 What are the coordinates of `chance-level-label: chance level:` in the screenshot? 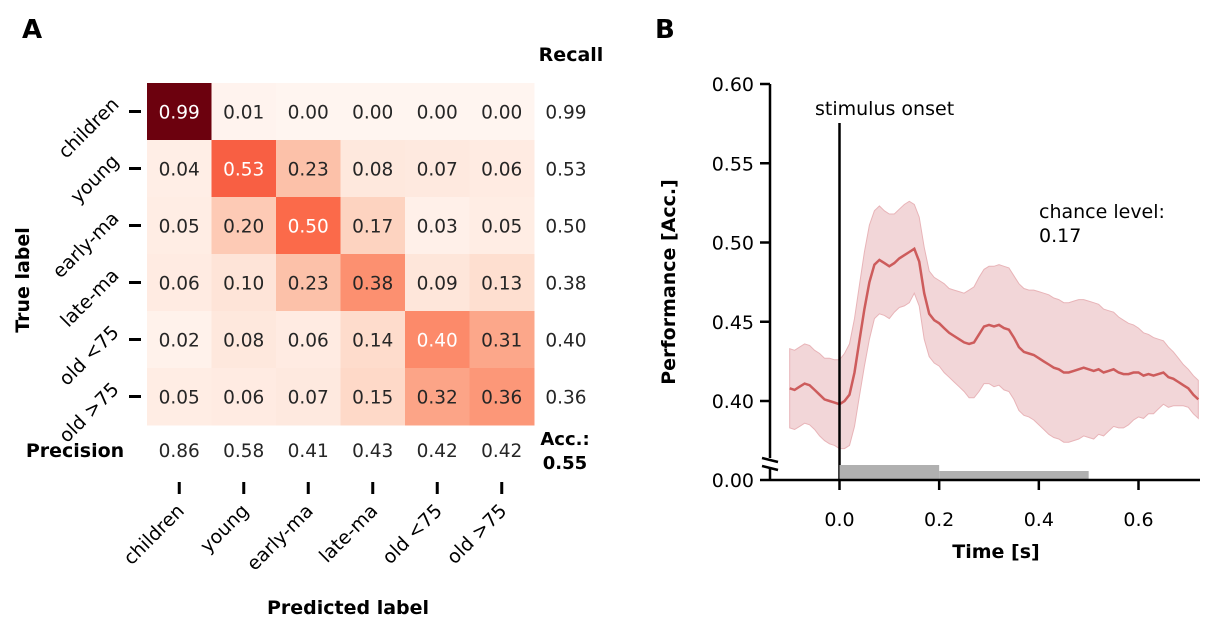 It's located at (1102, 212).